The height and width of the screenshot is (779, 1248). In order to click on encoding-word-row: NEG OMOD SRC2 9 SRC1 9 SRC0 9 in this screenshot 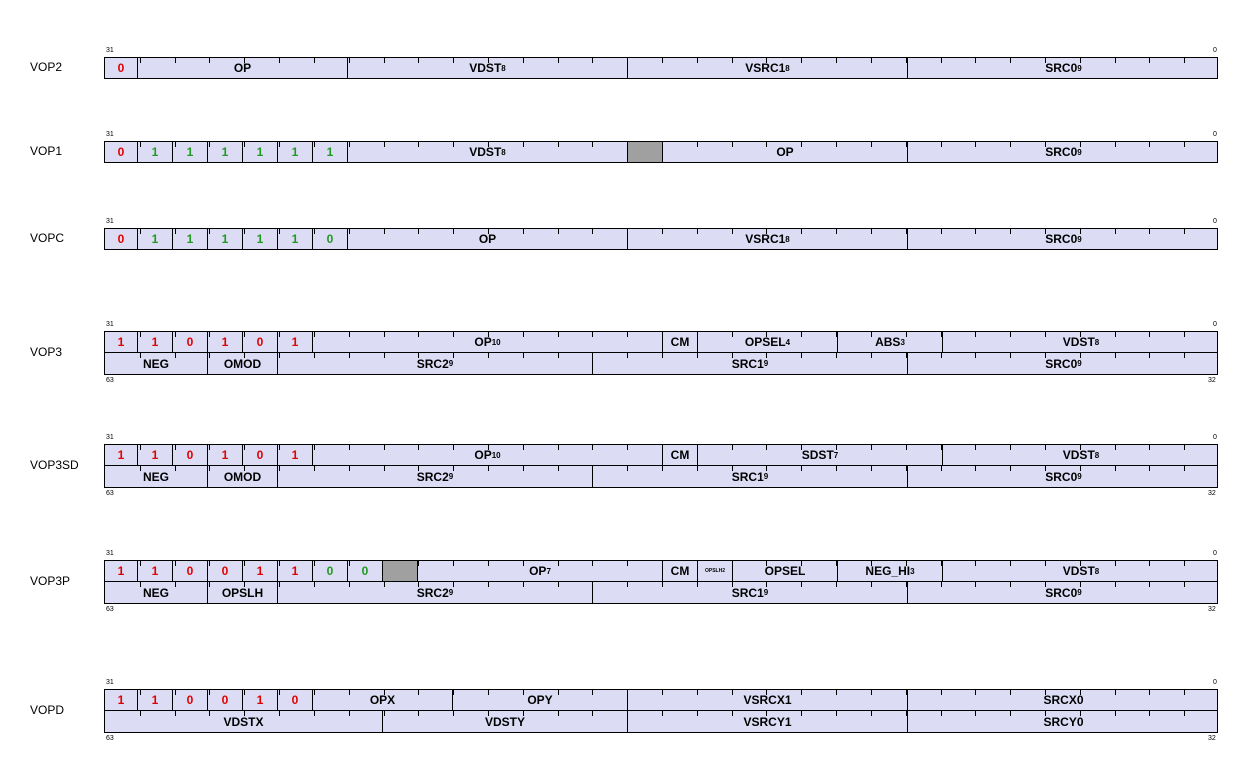, I will do `click(661, 364)`.